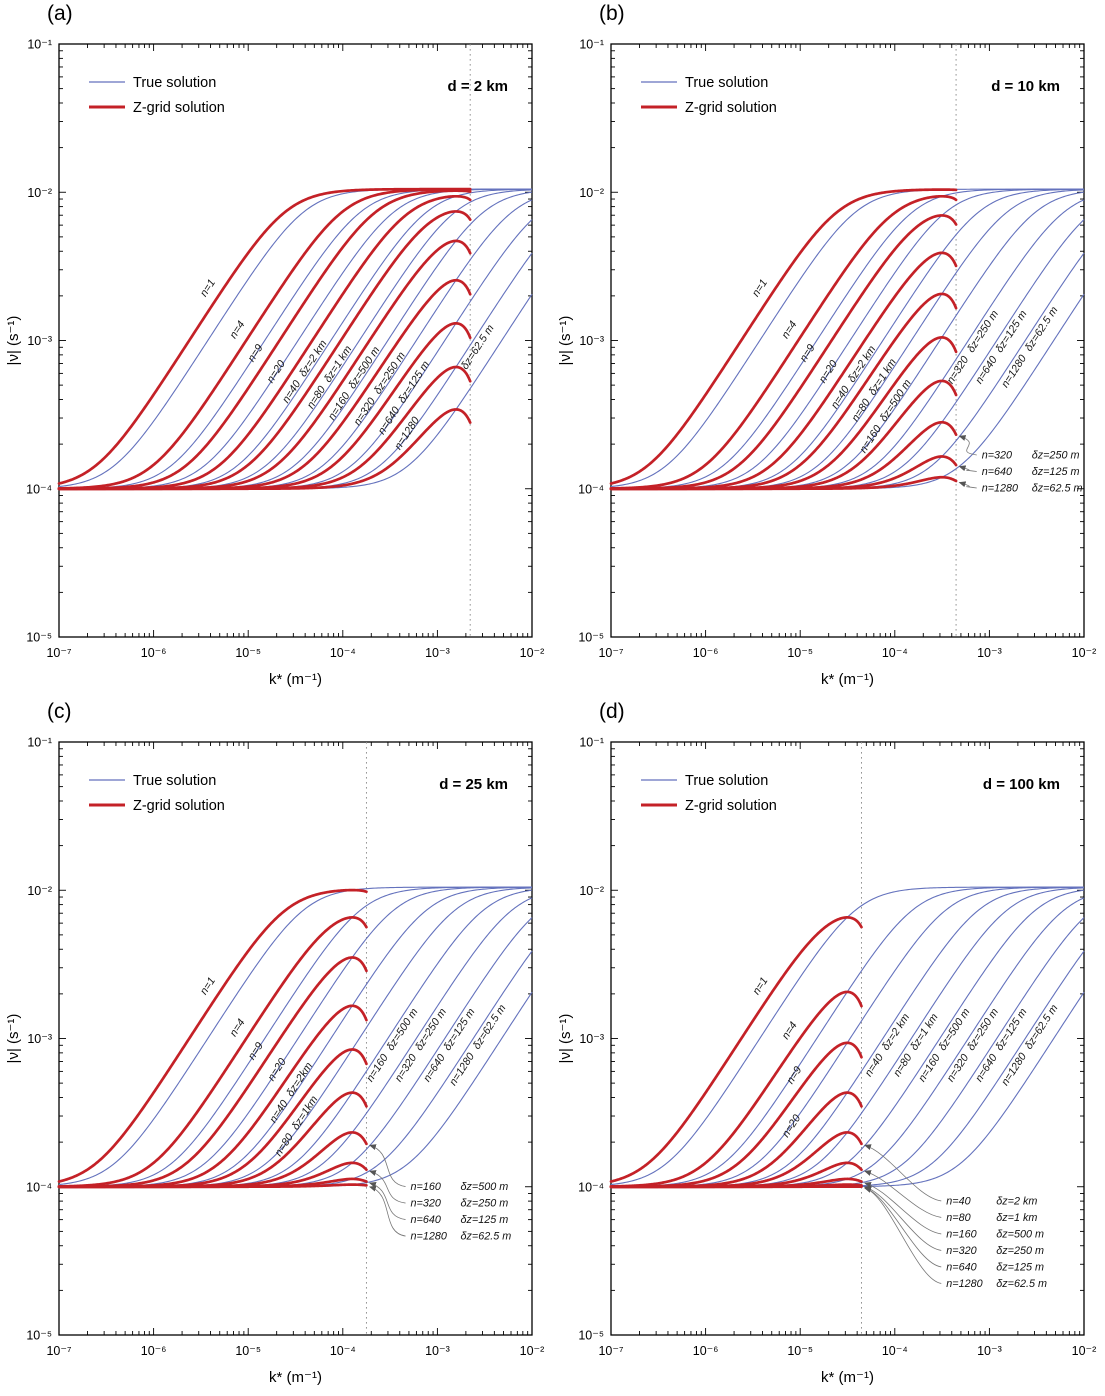 This screenshot has width=1105, height=1396. Describe the element at coordinates (39, 1039) in the screenshot. I see `y-tick-label: 10⁻³` at that location.